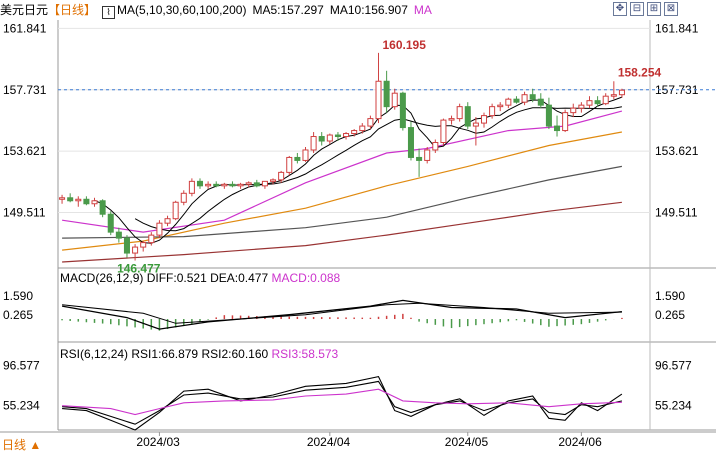 The height and width of the screenshot is (453, 716). What do you see at coordinates (109, 12) in the screenshot?
I see `ma-settings-icon: ⌇` at bounding box center [109, 12].